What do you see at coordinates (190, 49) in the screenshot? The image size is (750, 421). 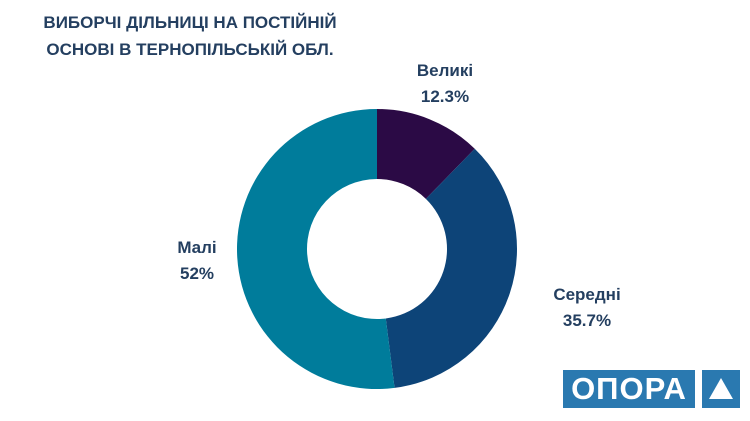 I see `title-line-2: ОСНОВІ В ТЕРНОПІЛЬСЬКІЙ ОБЛ.` at bounding box center [190, 49].